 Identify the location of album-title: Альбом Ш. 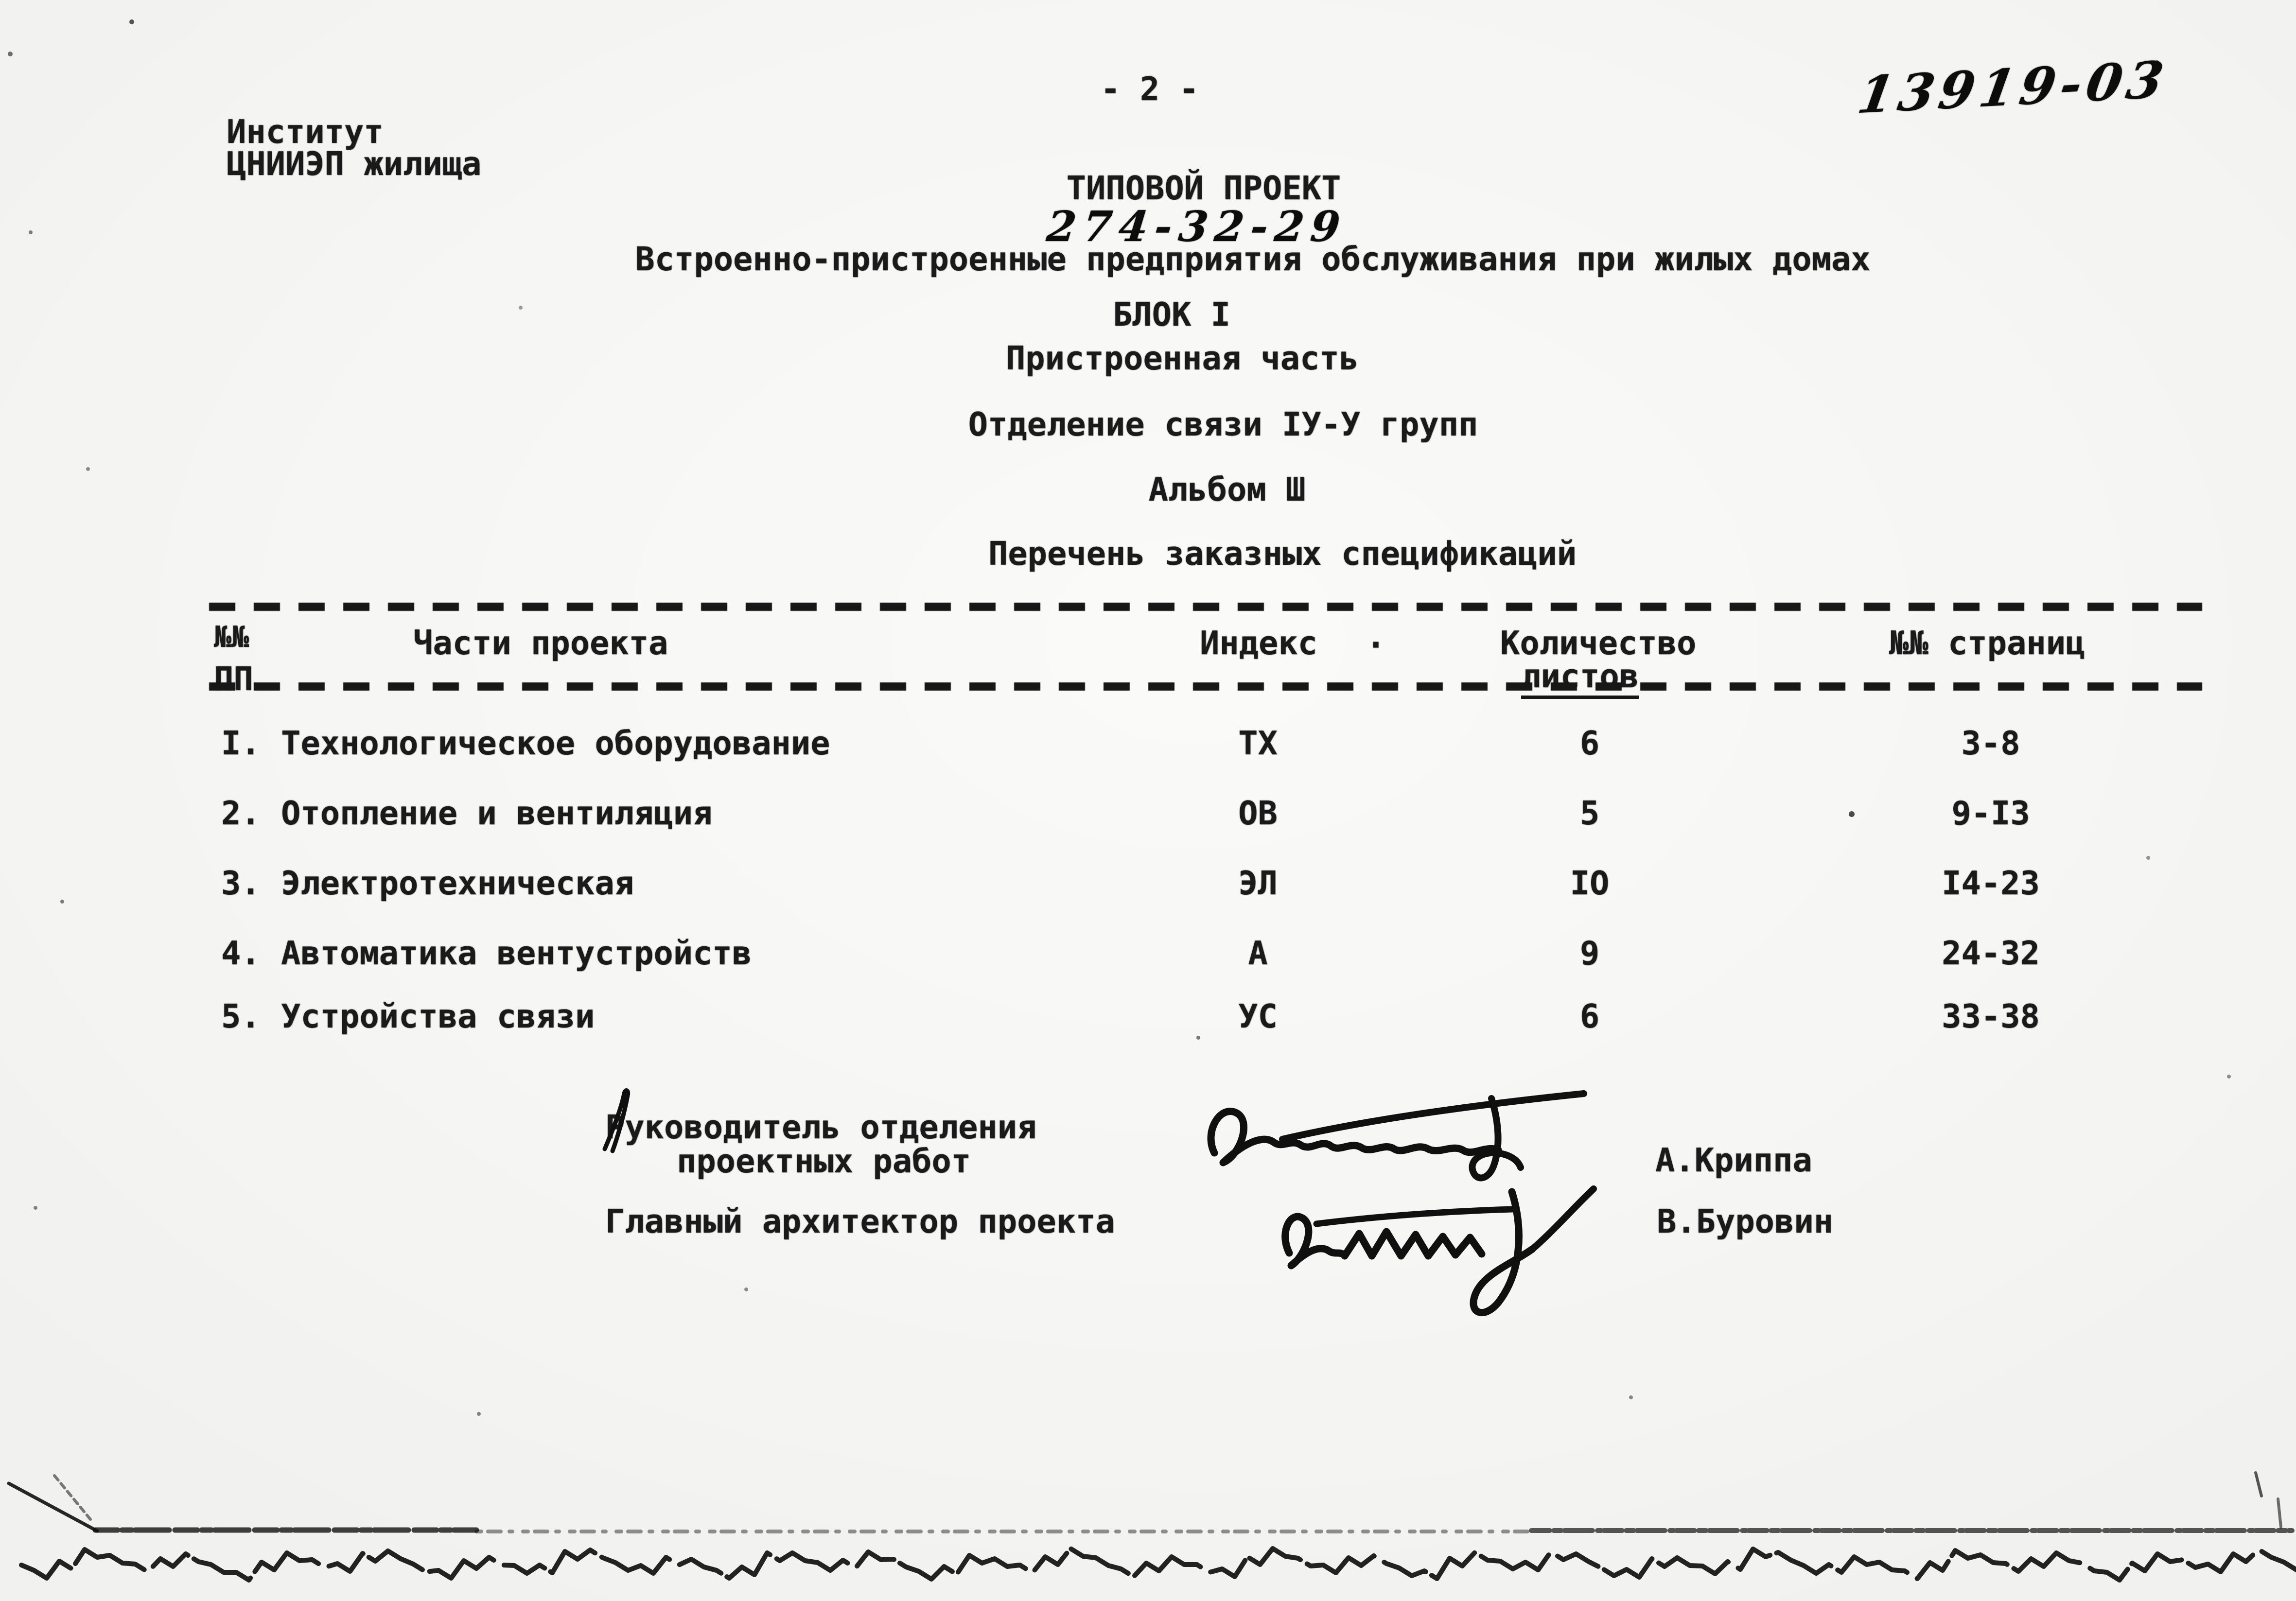
(1227, 489).